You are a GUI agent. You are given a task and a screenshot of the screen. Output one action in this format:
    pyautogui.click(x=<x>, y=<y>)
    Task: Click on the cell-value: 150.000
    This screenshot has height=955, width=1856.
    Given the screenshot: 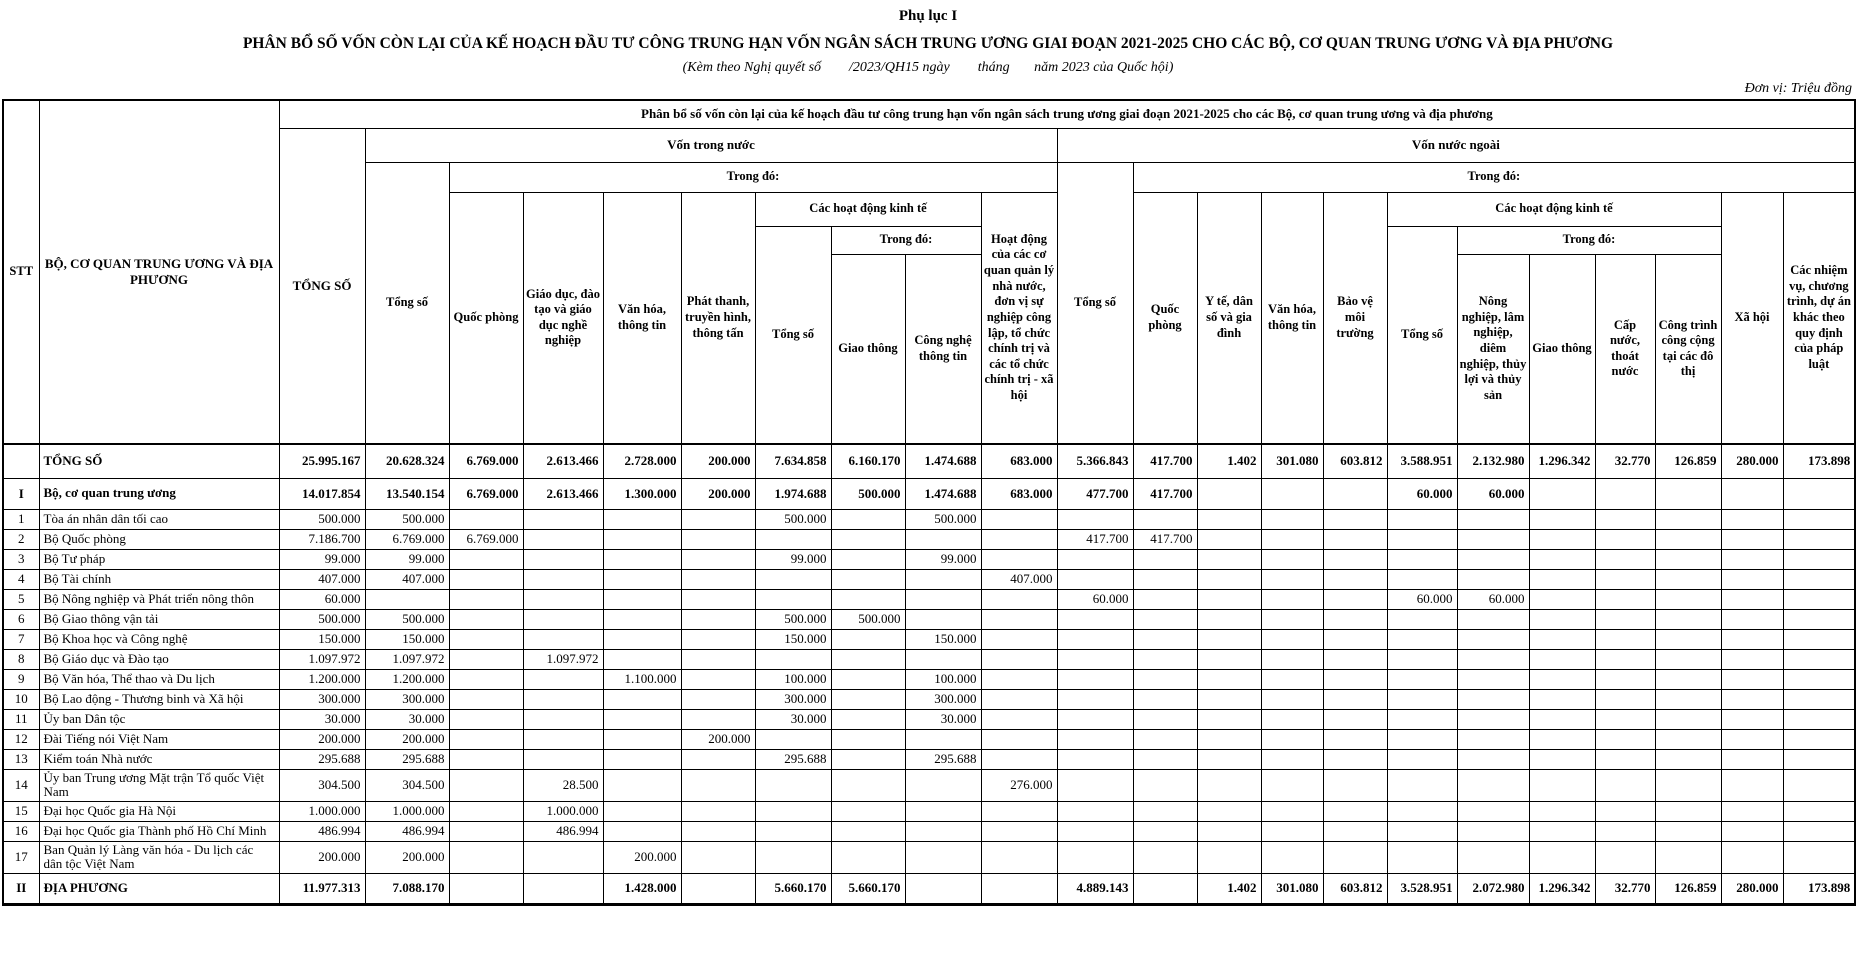 What is the action you would take?
    pyautogui.click(x=943, y=639)
    